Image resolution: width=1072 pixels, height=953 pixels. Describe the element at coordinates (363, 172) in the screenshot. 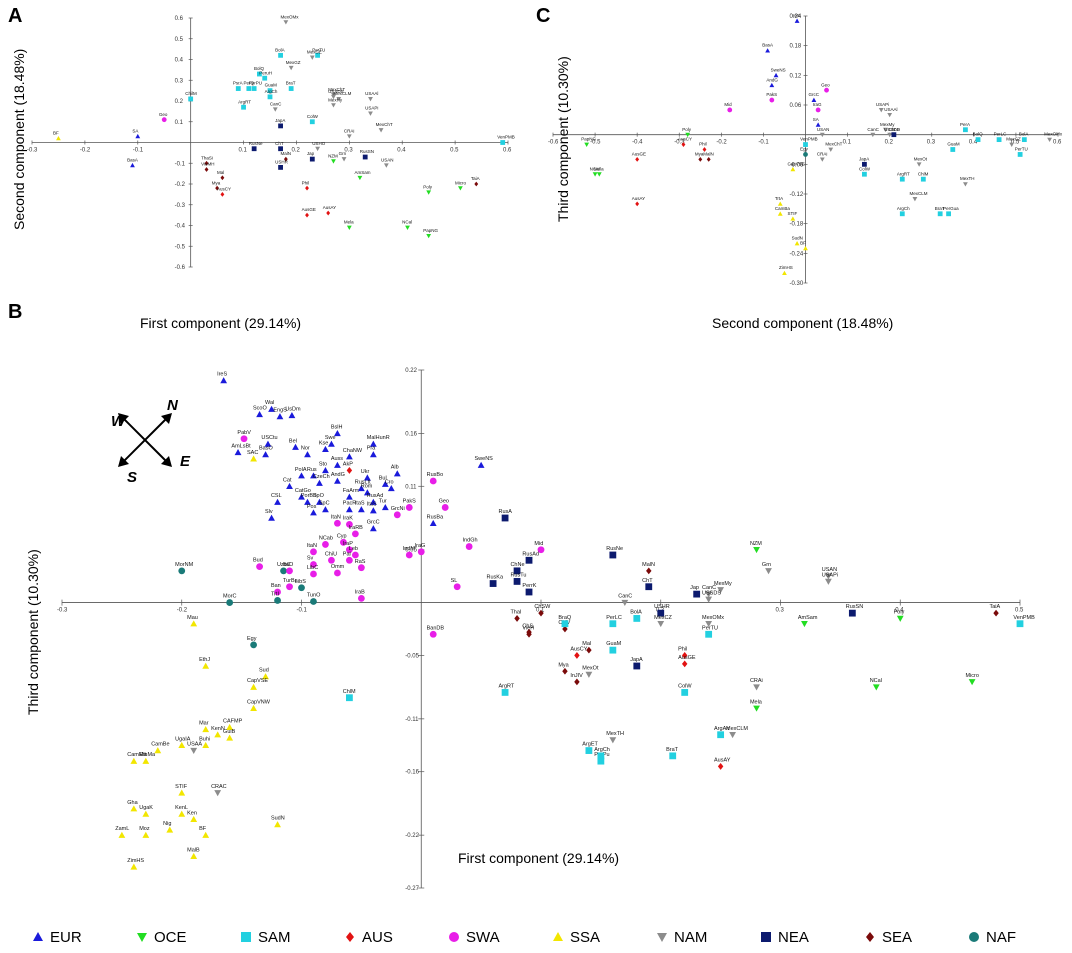

I see `panel-a-point-label: AmSam` at that location.